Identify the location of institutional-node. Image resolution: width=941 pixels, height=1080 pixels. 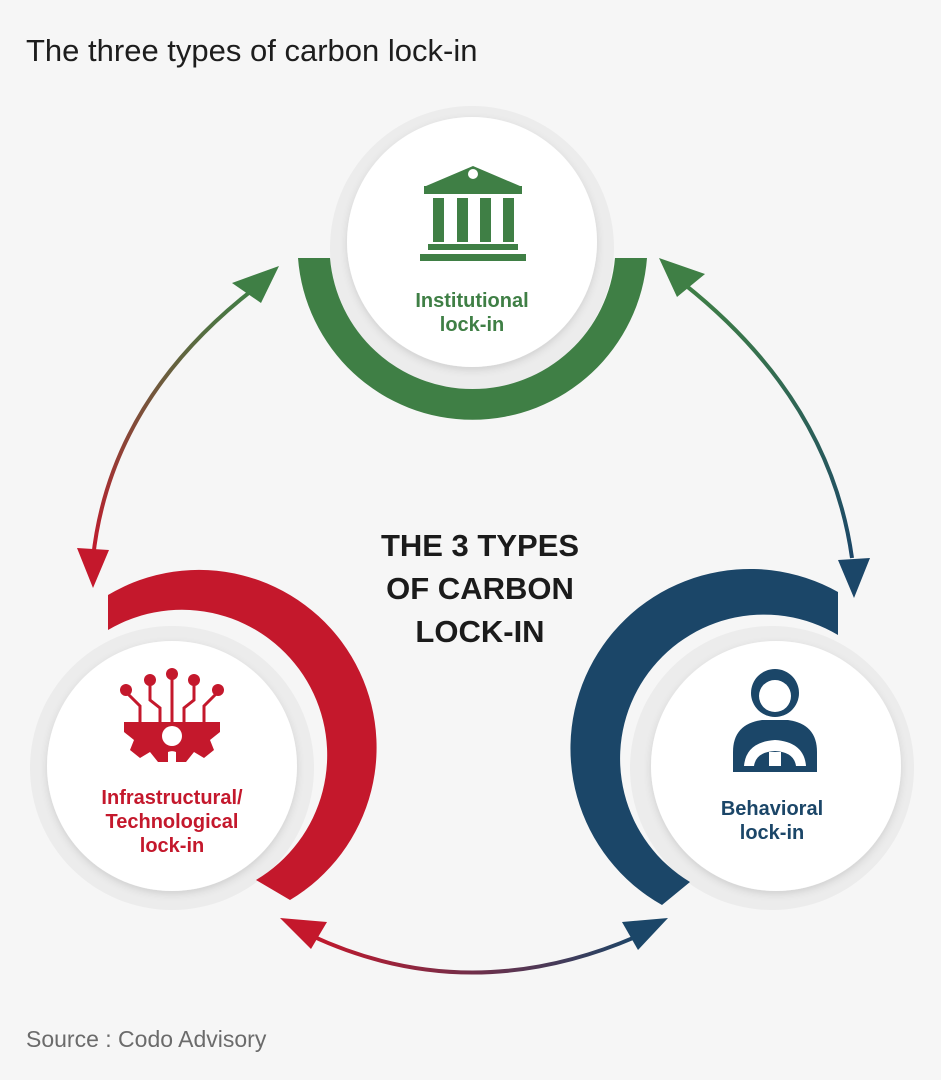
(472, 263).